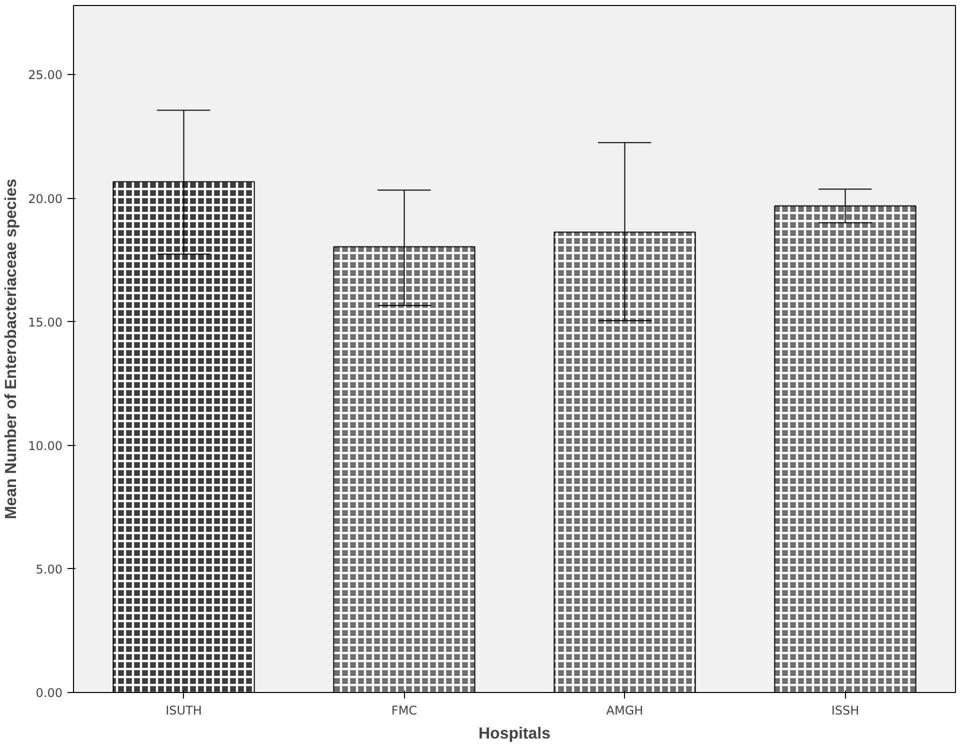  Describe the element at coordinates (45, 445) in the screenshot. I see `y-tick-label: 10.00` at that location.